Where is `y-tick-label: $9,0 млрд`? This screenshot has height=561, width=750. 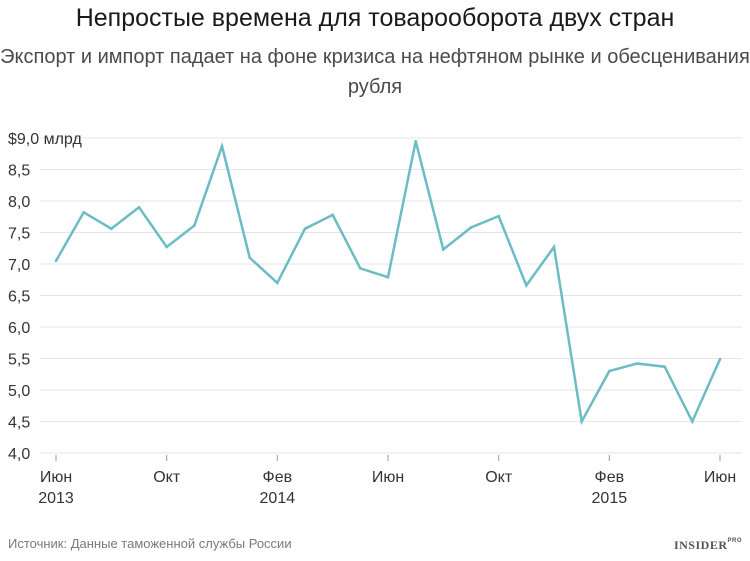
y-tick-label: $9,0 млрд is located at coordinates (45, 139).